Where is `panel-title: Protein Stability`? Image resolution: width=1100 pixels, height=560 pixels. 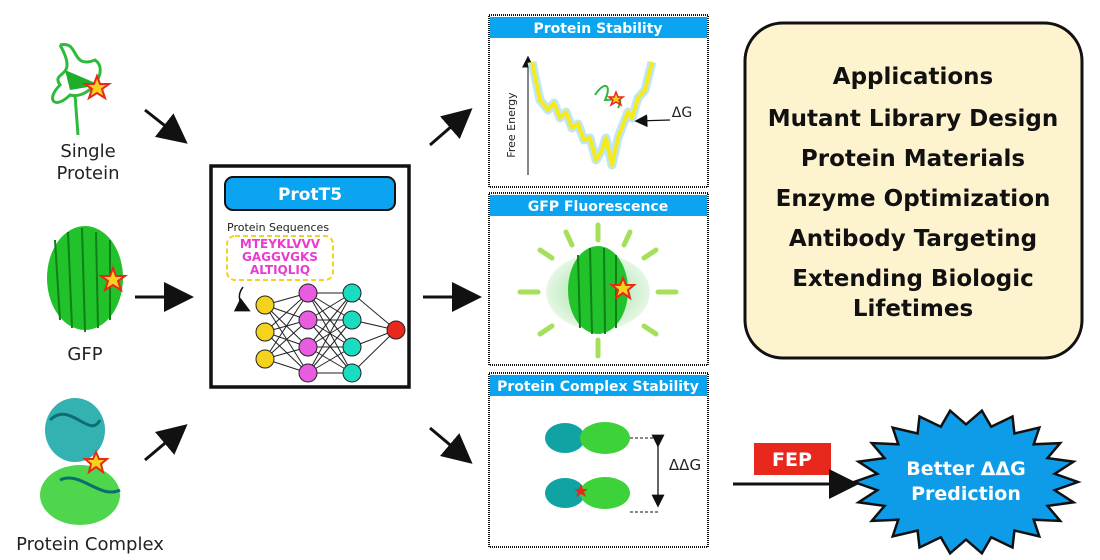 panel-title: Protein Stability is located at coordinates (597, 29).